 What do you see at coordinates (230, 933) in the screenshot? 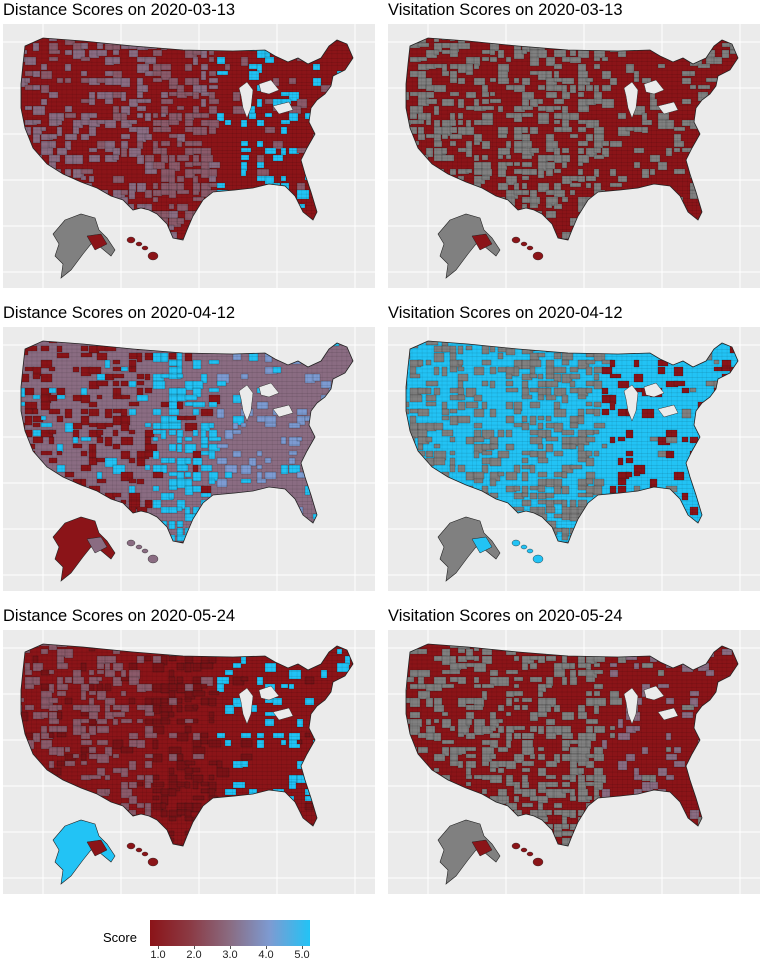
I see `legend-colorbar` at bounding box center [230, 933].